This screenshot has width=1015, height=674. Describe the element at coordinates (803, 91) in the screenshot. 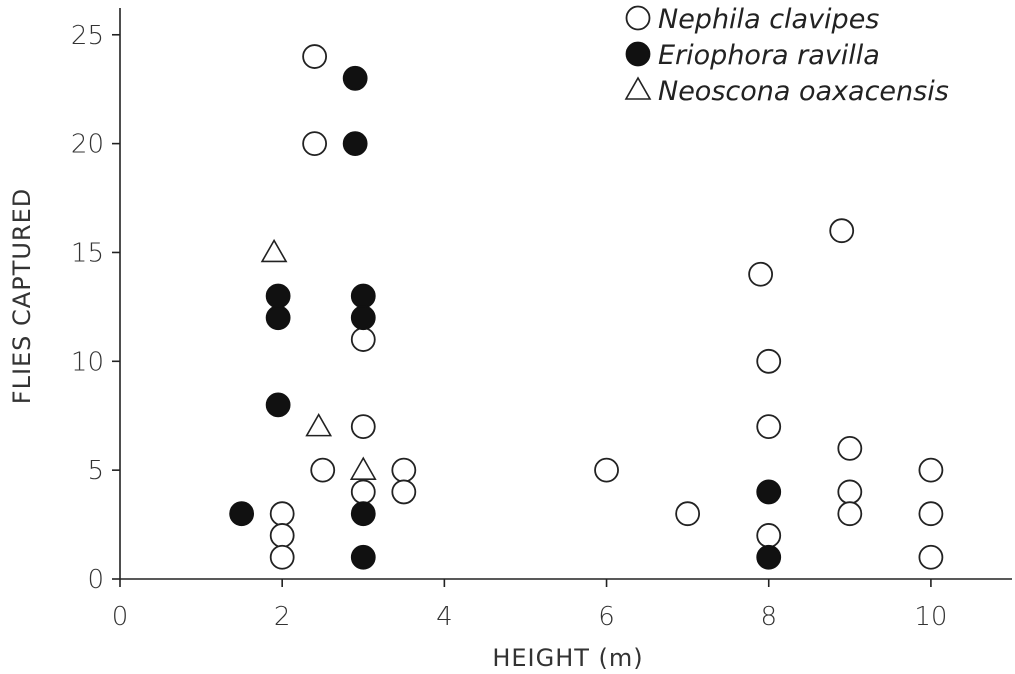

I see `legend-label: Neoscona oaxacensis` at that location.